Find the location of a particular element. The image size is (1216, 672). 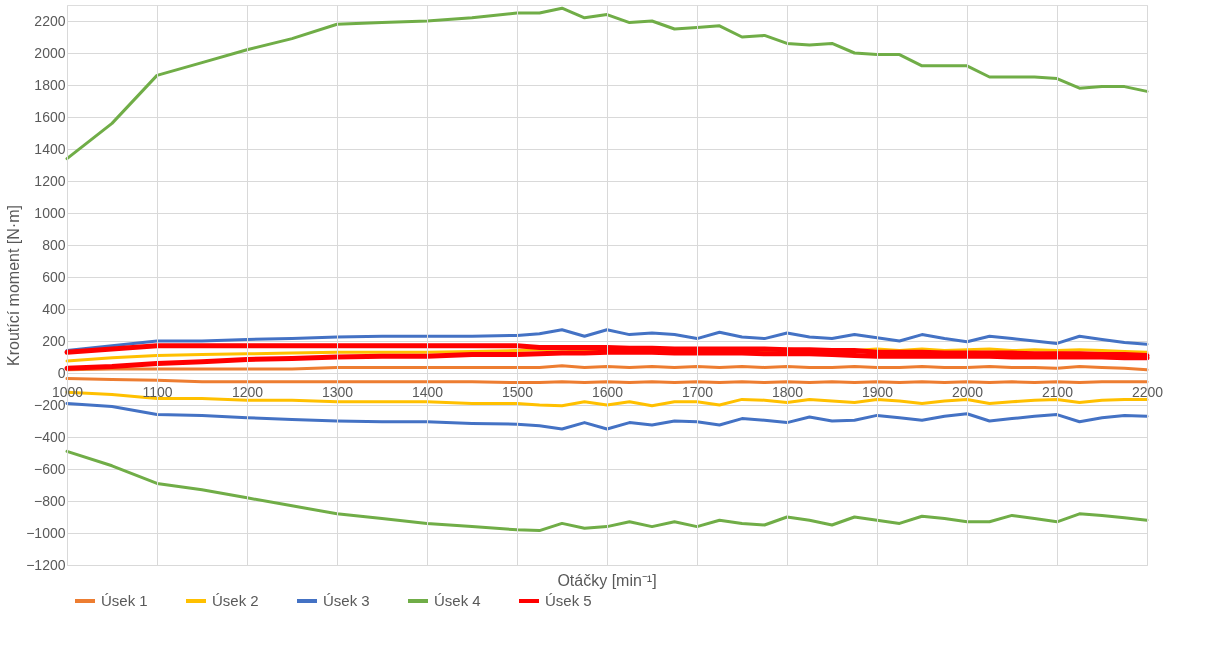

y-tick-label: 1400 is located at coordinates (50, 148).